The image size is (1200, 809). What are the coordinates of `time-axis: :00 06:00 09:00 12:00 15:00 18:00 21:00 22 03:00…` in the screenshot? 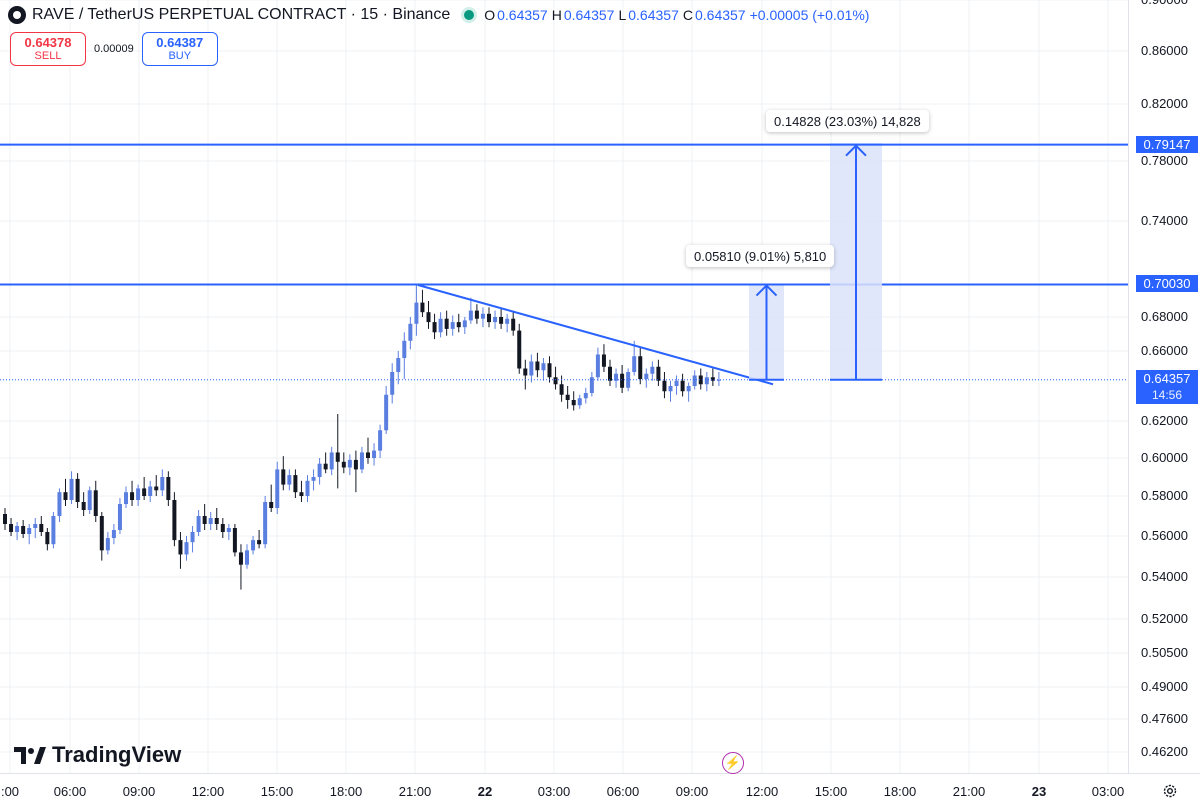 It's located at (600, 791).